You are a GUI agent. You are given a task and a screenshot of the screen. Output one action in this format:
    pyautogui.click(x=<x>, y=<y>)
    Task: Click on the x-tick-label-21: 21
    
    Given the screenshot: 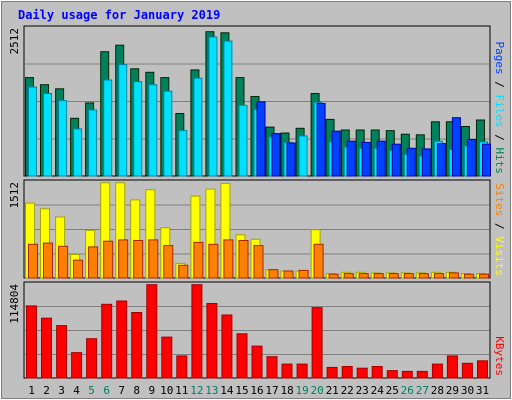 What is the action you would take?
    pyautogui.click(x=332, y=390)
    